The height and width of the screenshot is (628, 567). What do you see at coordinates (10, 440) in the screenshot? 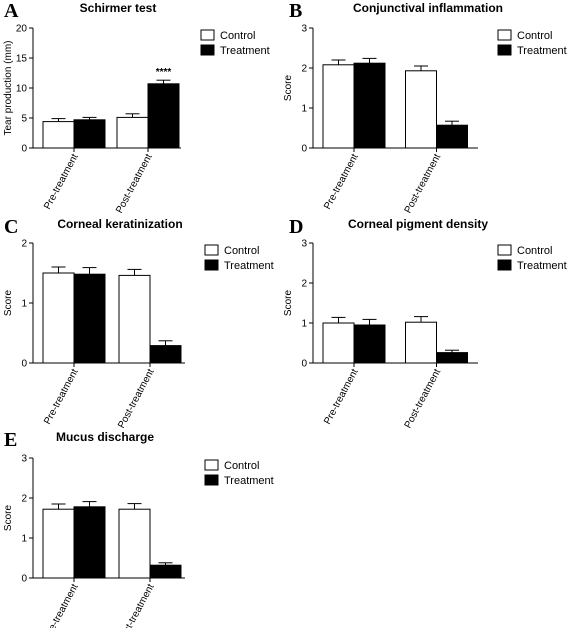
I see `panel-letter: E` at bounding box center [10, 440].